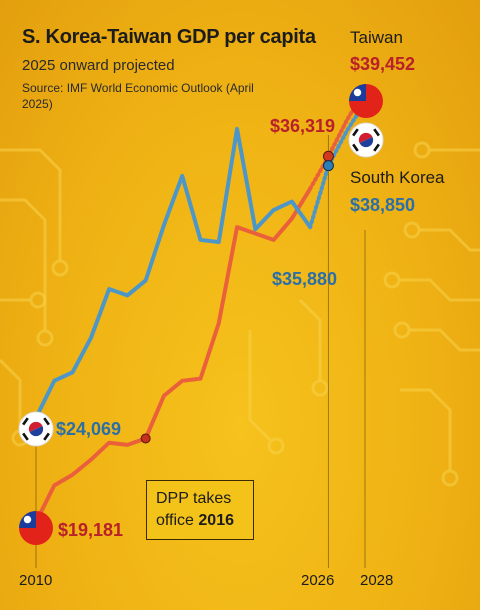  What do you see at coordinates (305, 279) in the screenshot?
I see `korea-2026-value-label: $35,880` at bounding box center [305, 279].